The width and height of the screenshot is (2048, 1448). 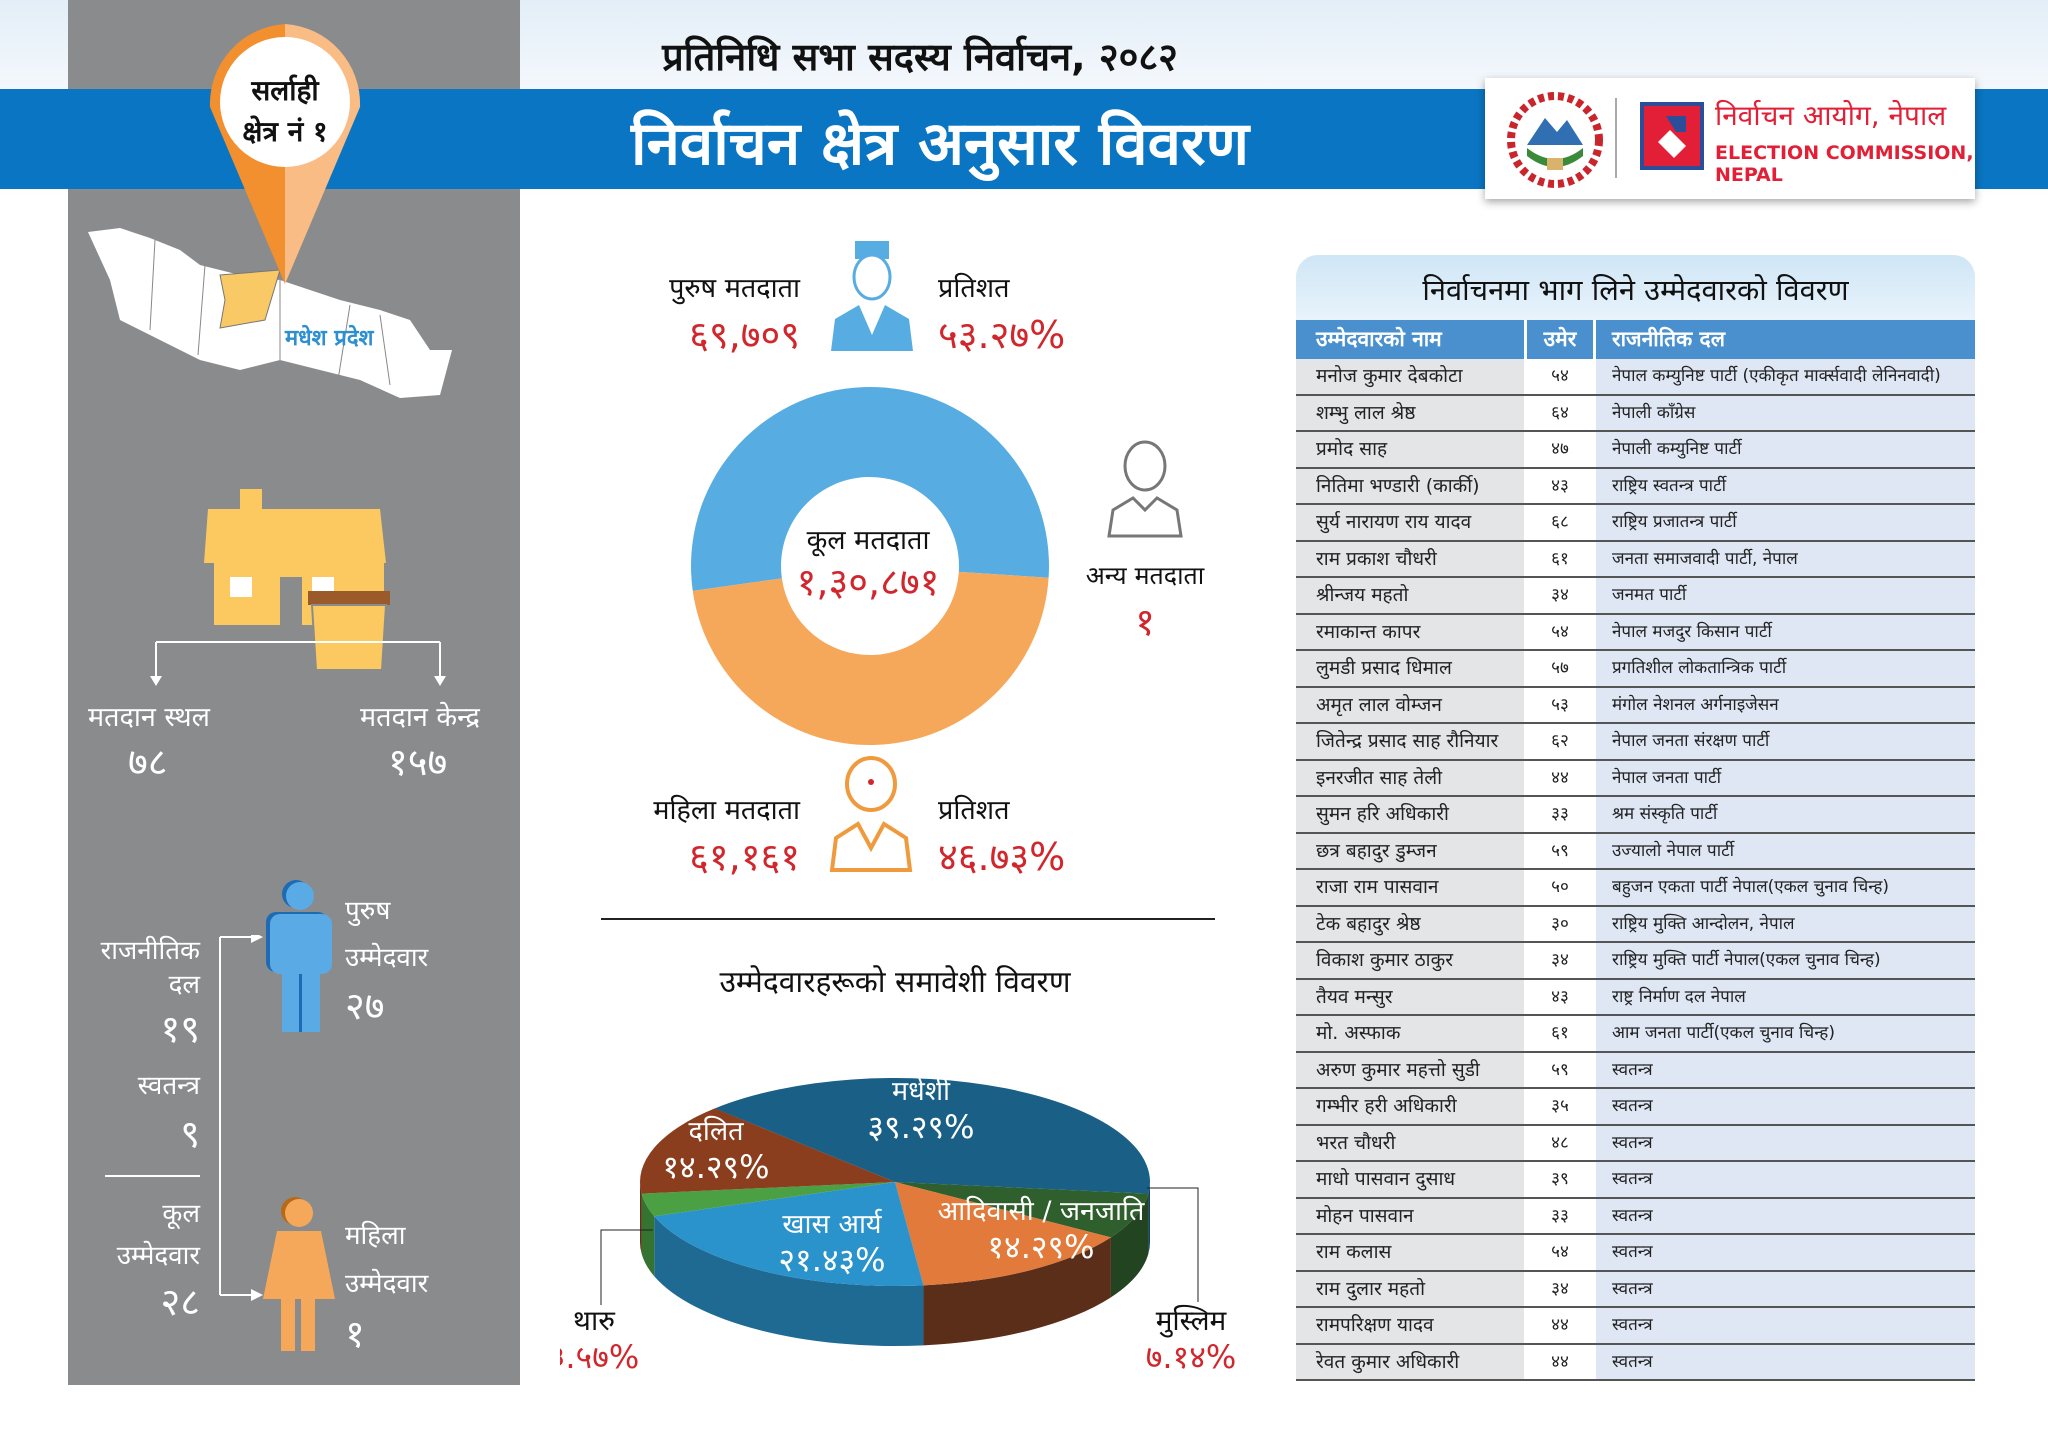 What do you see at coordinates (298, 663) in the screenshot?
I see `polling-arrows` at bounding box center [298, 663].